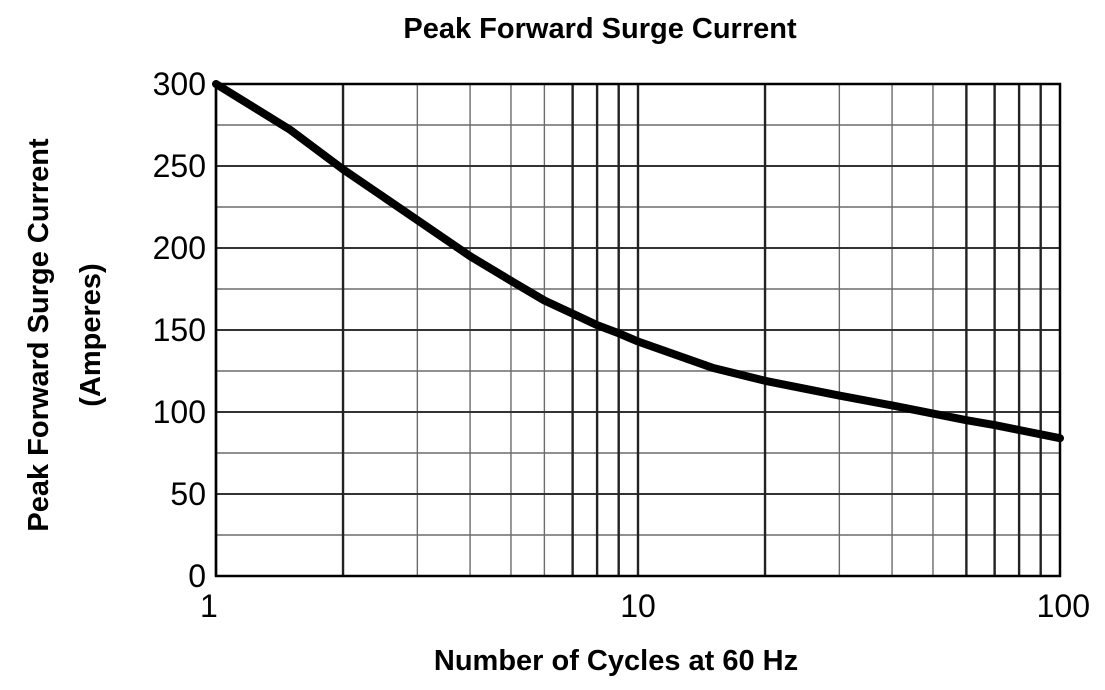 The image size is (1105, 690). I want to click on y-axis-ticks: 0 50 100 150 200 250 300, so click(179, 330).